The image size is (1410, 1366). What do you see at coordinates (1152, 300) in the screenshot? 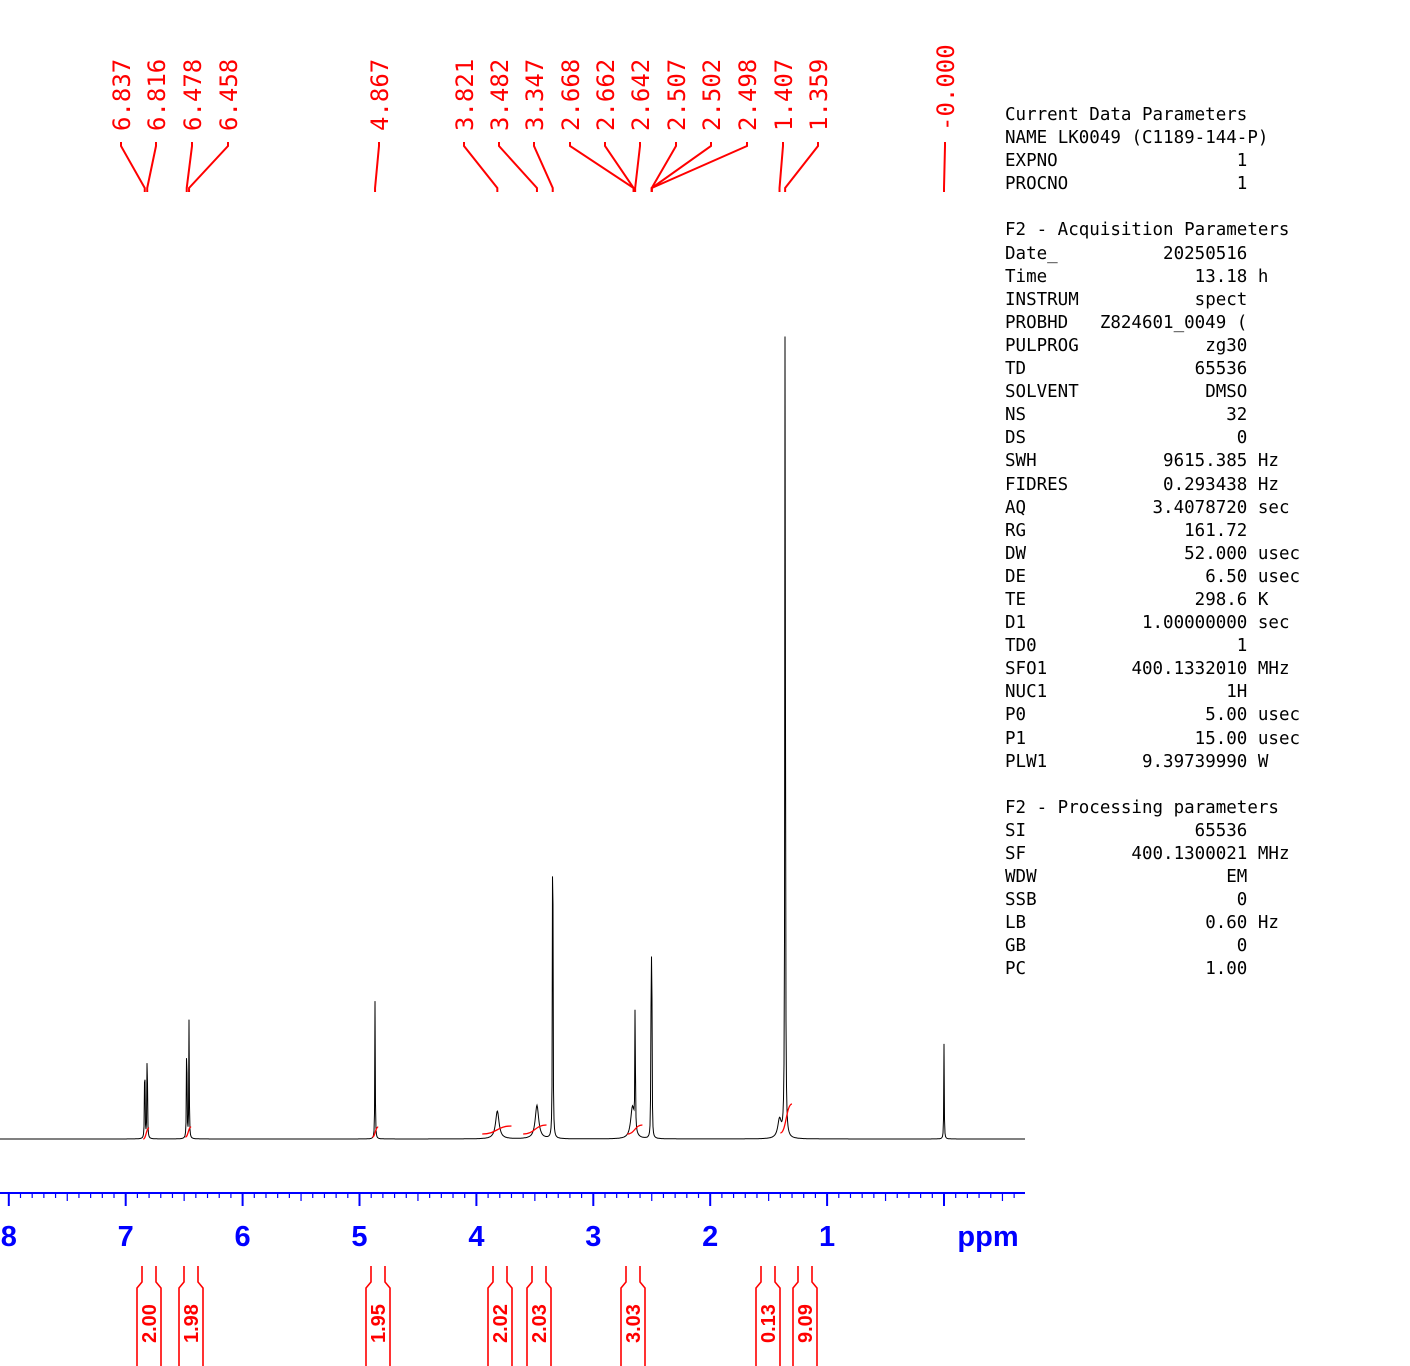
I see `param-row: INSTRUM spect` at bounding box center [1152, 300].